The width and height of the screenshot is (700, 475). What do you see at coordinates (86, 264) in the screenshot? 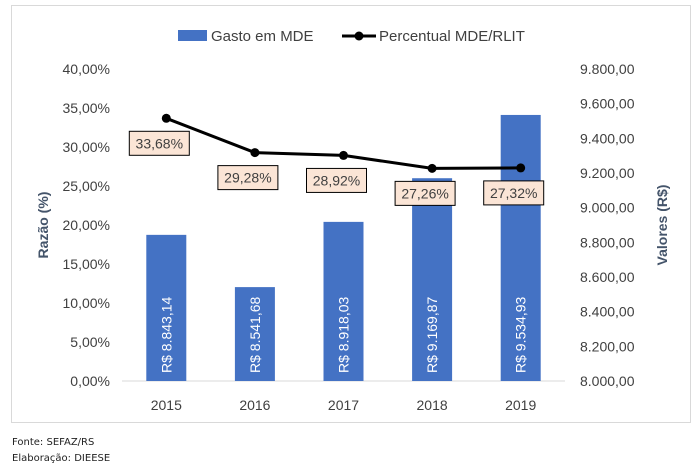
I see `left-tick-label: 15,00%` at bounding box center [86, 264].